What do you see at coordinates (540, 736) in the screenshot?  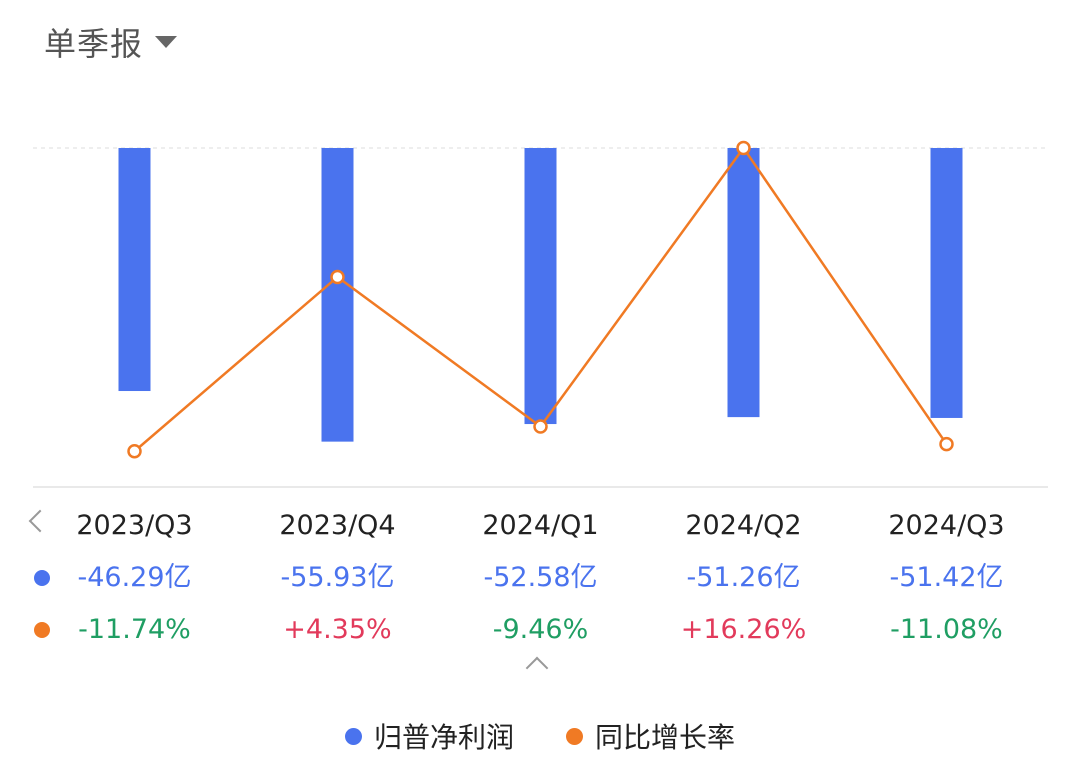 I see `legend: 归普净利润 同比增长率` at bounding box center [540, 736].